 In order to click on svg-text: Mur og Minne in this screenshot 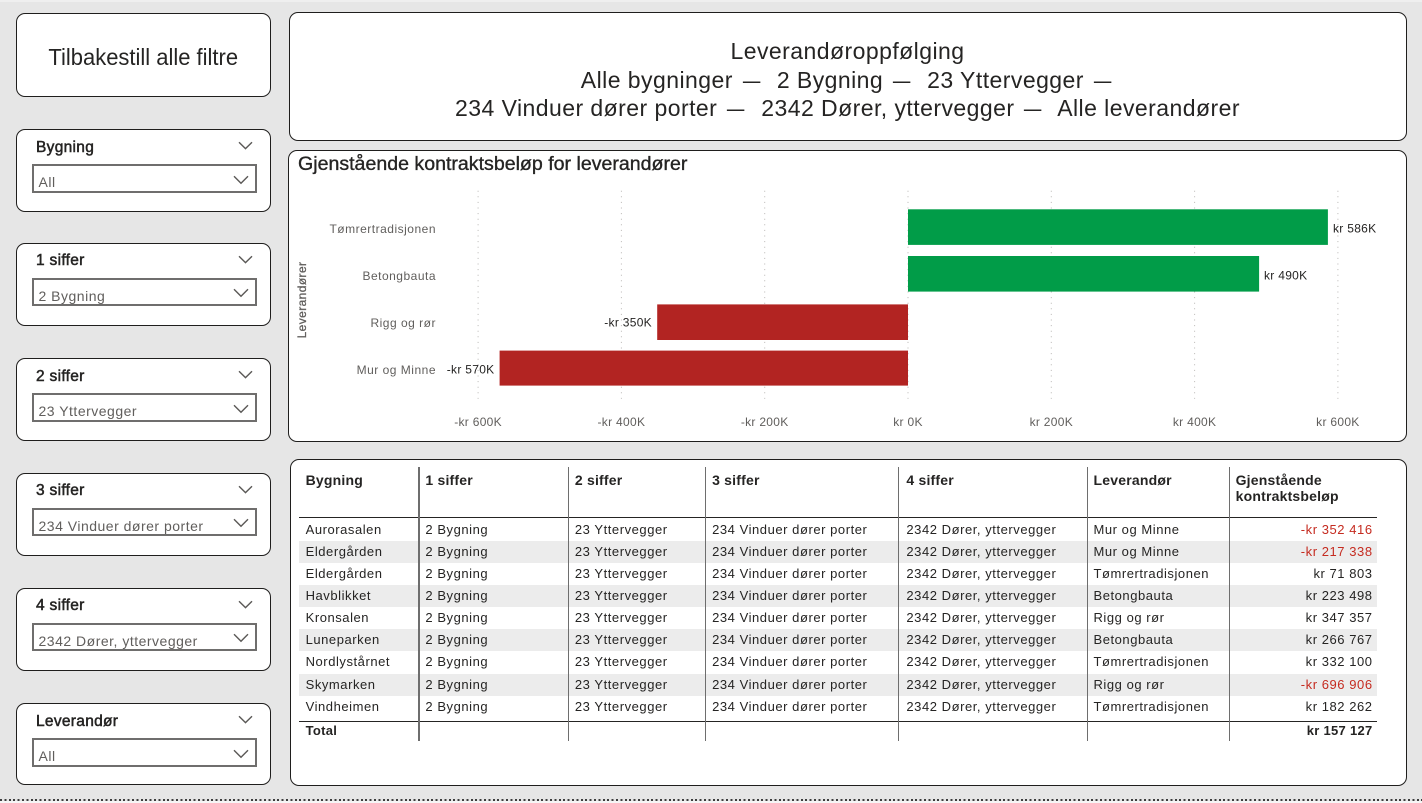, I will do `click(395, 370)`.